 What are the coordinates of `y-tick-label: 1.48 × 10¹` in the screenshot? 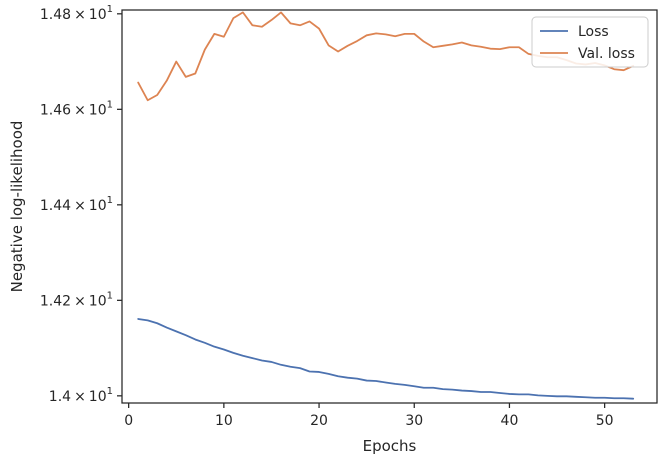 It's located at (76, 13).